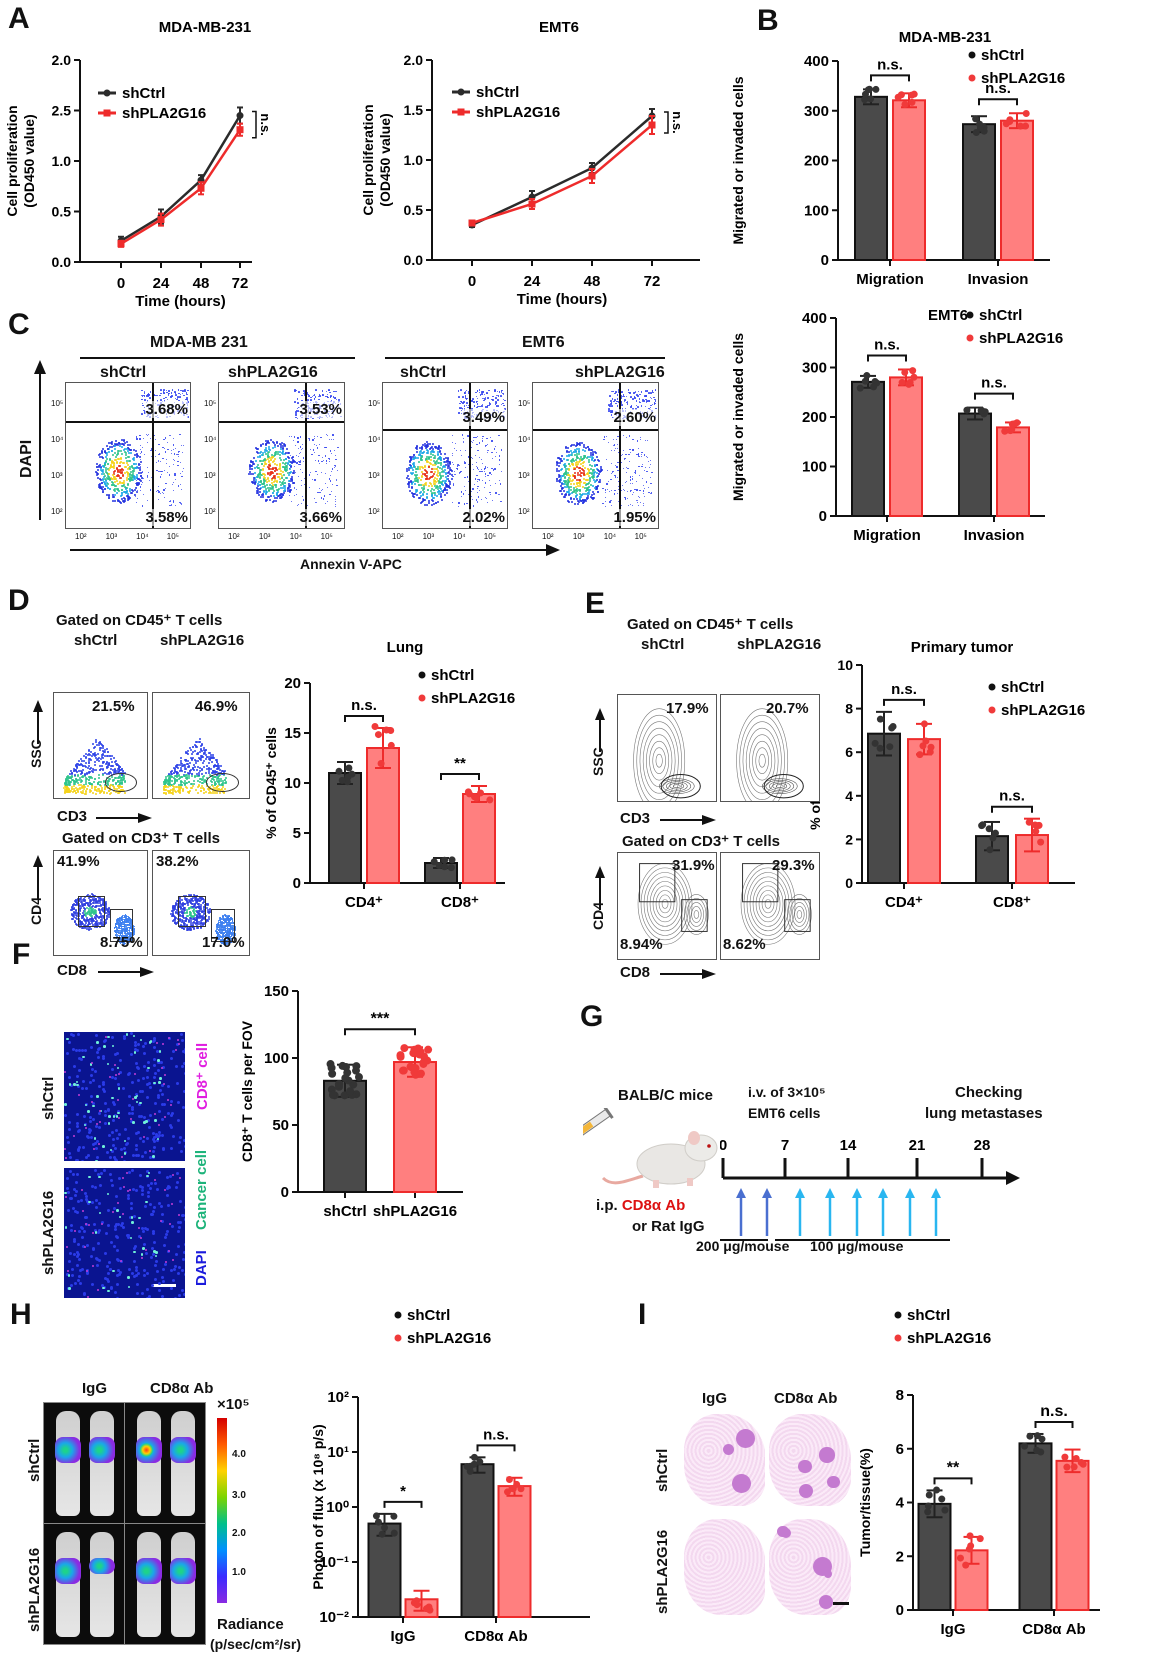 The image size is (1169, 1664). What do you see at coordinates (461, 92) in the screenshot?
I see `legend-marker-shctrl` at bounding box center [461, 92].